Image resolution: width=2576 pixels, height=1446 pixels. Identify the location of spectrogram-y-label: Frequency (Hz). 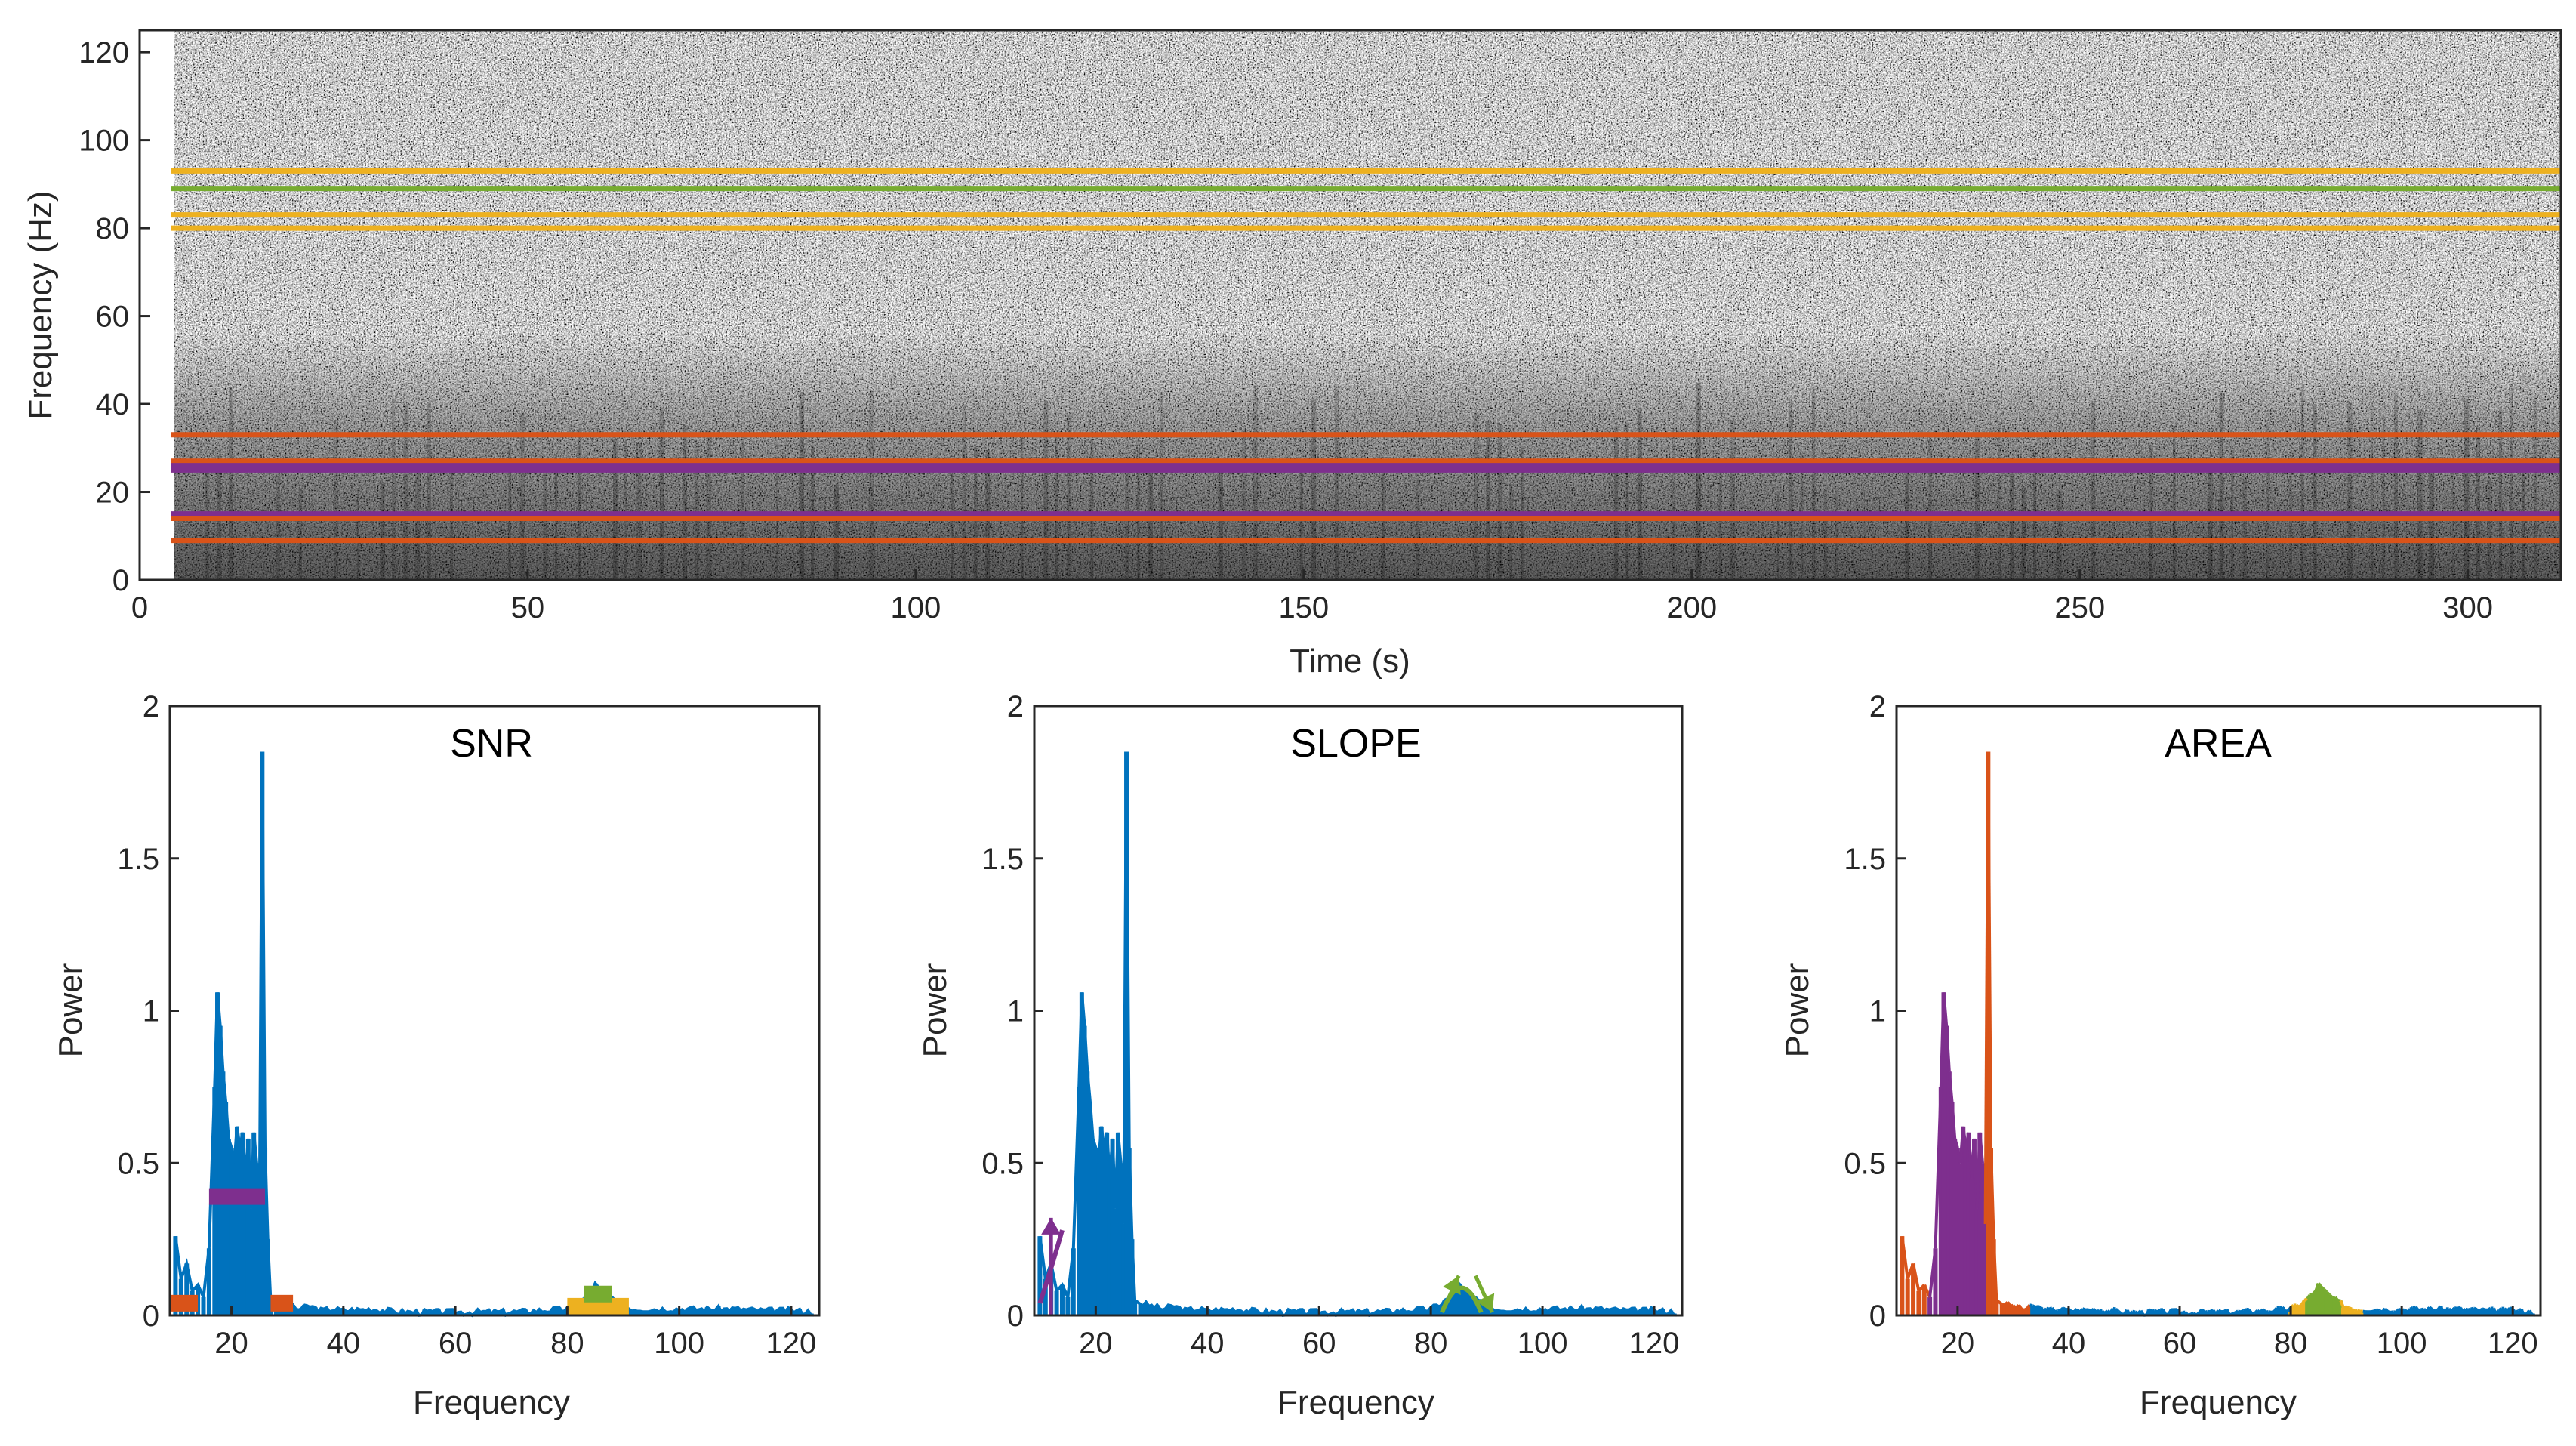
(40, 304).